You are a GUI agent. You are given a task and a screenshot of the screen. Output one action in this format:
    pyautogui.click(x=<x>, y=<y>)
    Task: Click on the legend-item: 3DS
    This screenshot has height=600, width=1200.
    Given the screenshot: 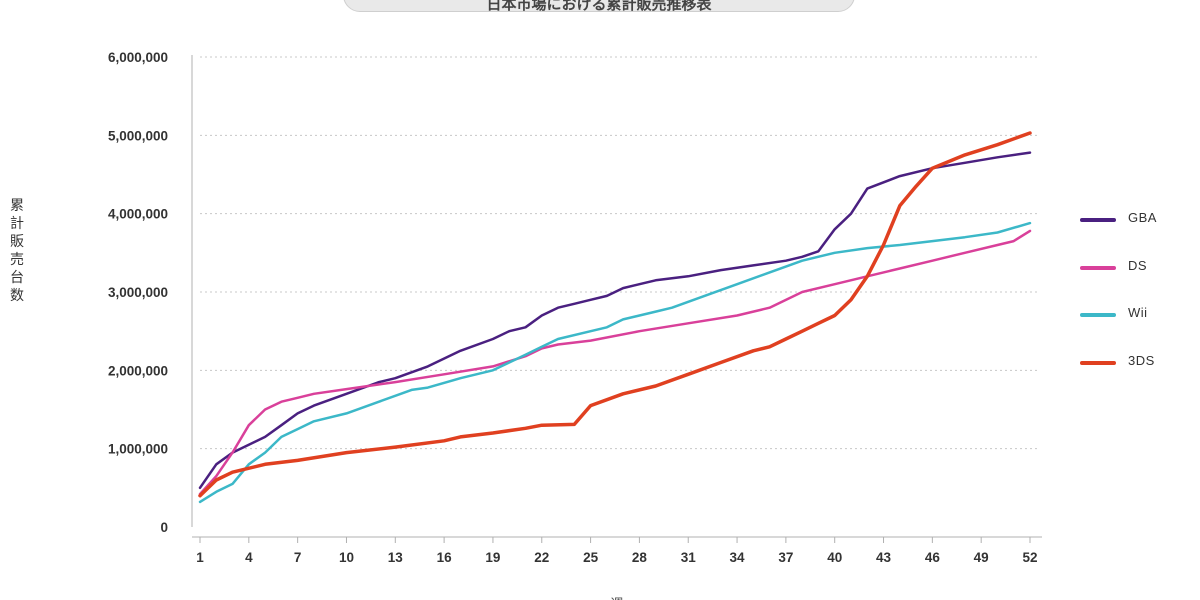 What is the action you would take?
    pyautogui.click(x=1118, y=377)
    